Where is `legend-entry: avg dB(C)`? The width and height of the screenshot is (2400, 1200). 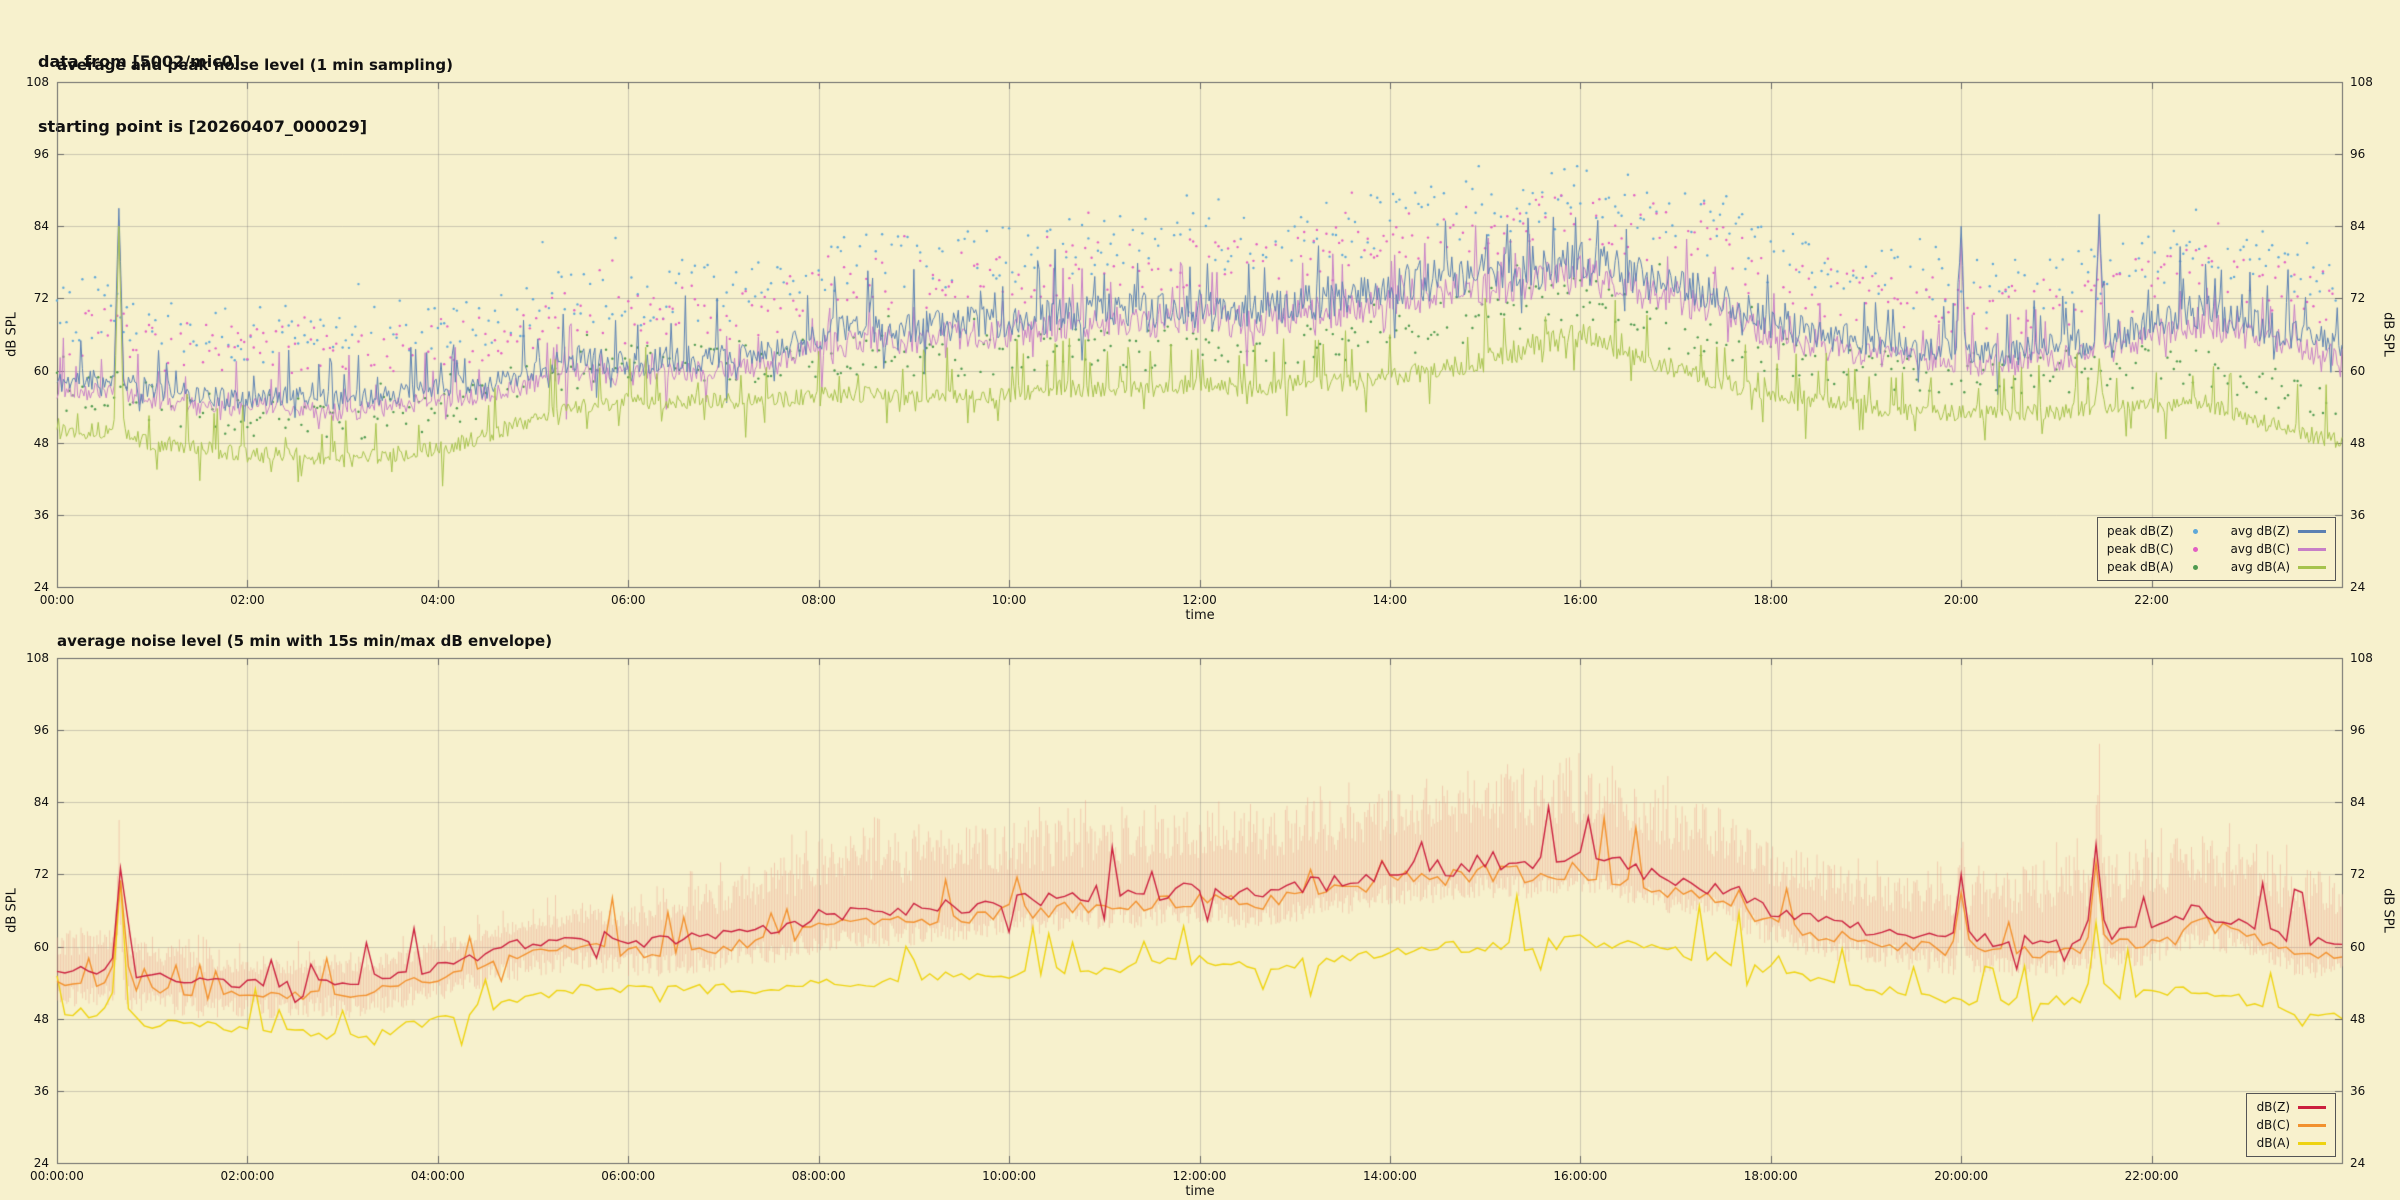
legend-entry: avg dB(C) is located at coordinates (2278, 549).